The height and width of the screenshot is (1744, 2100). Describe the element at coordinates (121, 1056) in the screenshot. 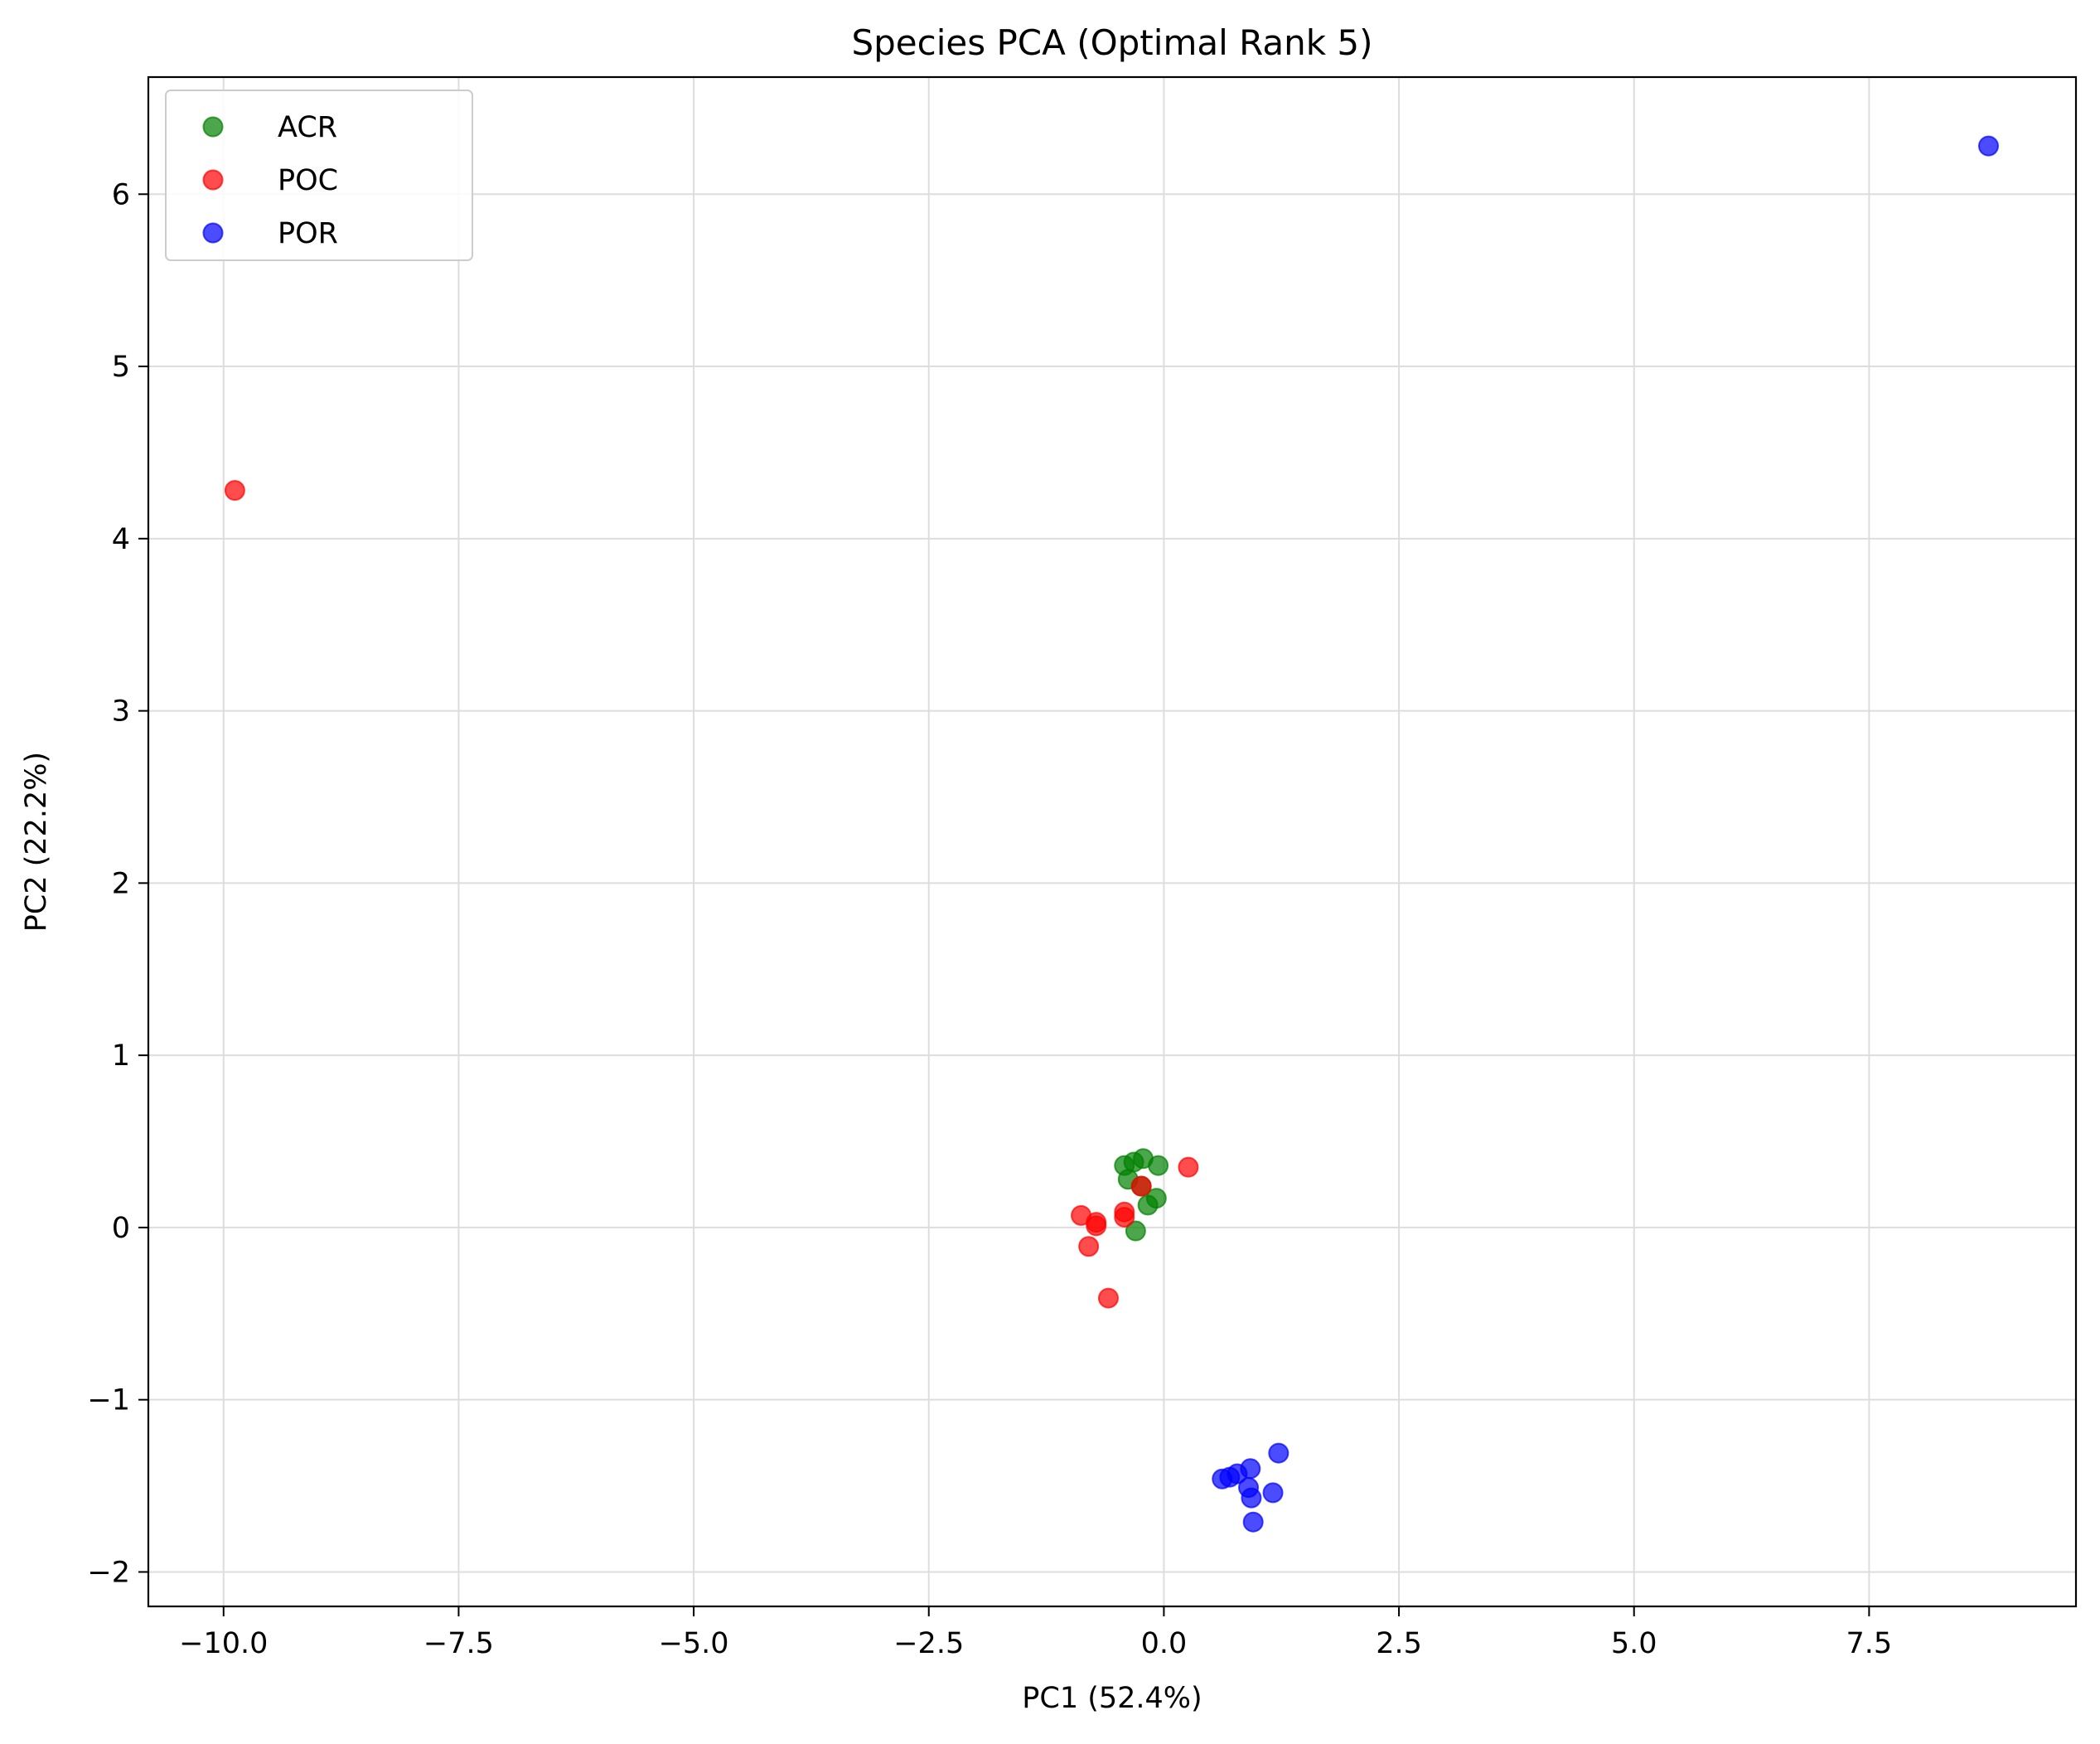

I see `y-tick-label: 1` at that location.